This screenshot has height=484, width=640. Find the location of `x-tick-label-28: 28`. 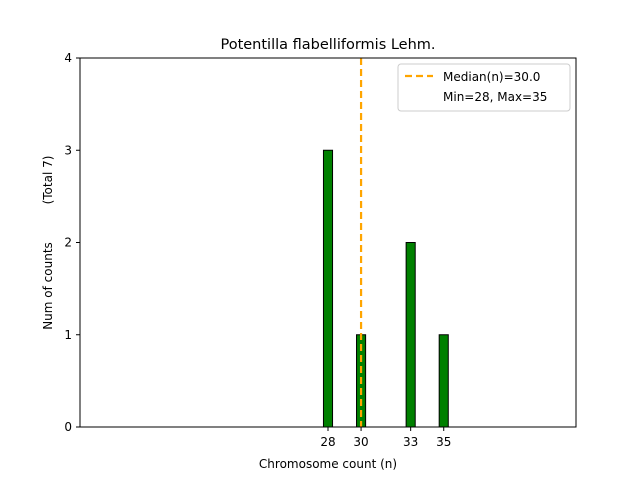

x-tick-label-28: 28 is located at coordinates (327, 442).